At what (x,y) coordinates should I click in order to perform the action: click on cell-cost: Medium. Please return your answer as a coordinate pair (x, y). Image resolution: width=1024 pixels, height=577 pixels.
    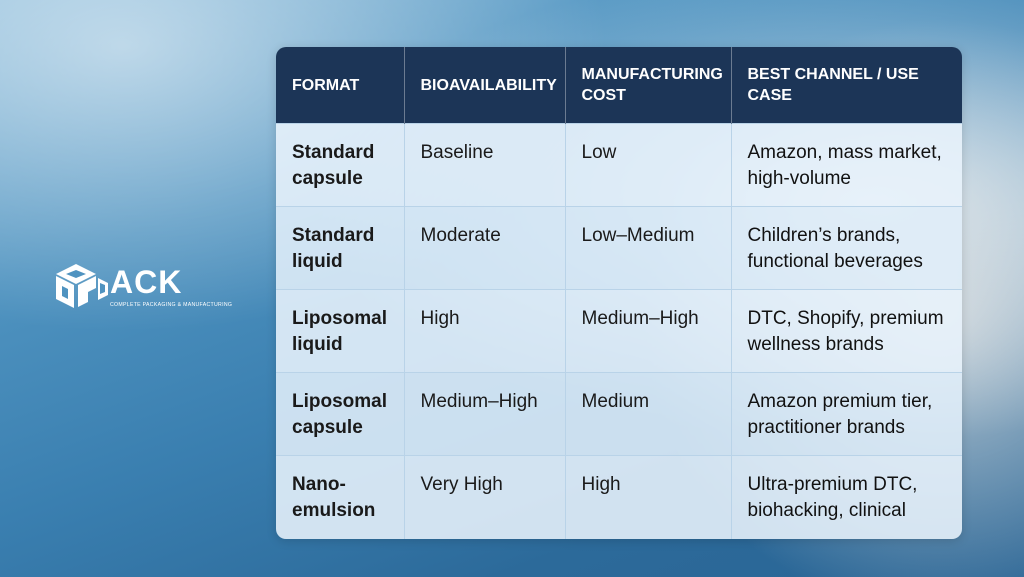
    Looking at the image, I should click on (648, 414).